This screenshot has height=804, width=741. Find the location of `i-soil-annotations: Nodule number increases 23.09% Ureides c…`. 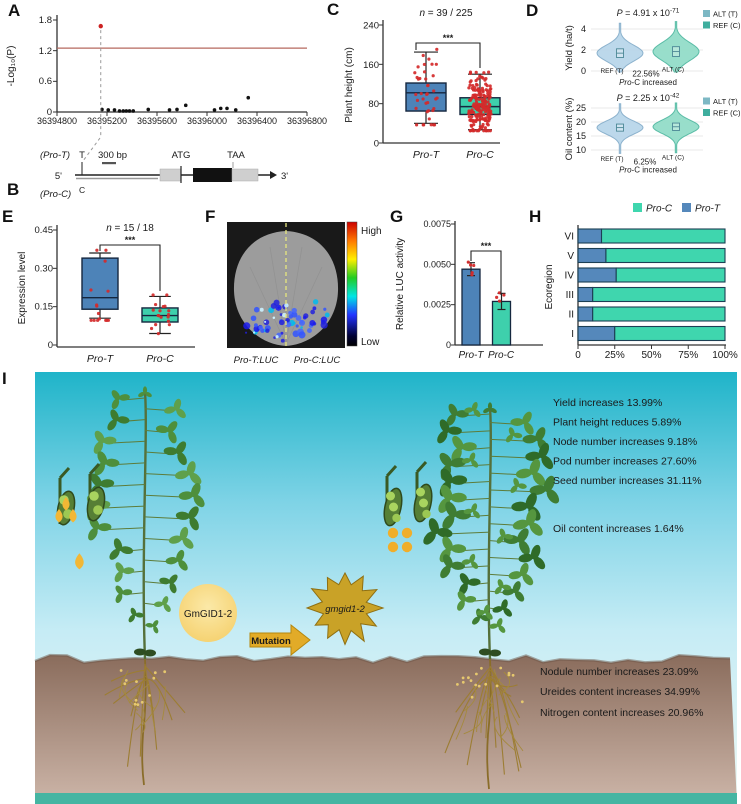

i-soil-annotations: Nodule number increases 23.09% Ureides c… is located at coordinates (621, 692).